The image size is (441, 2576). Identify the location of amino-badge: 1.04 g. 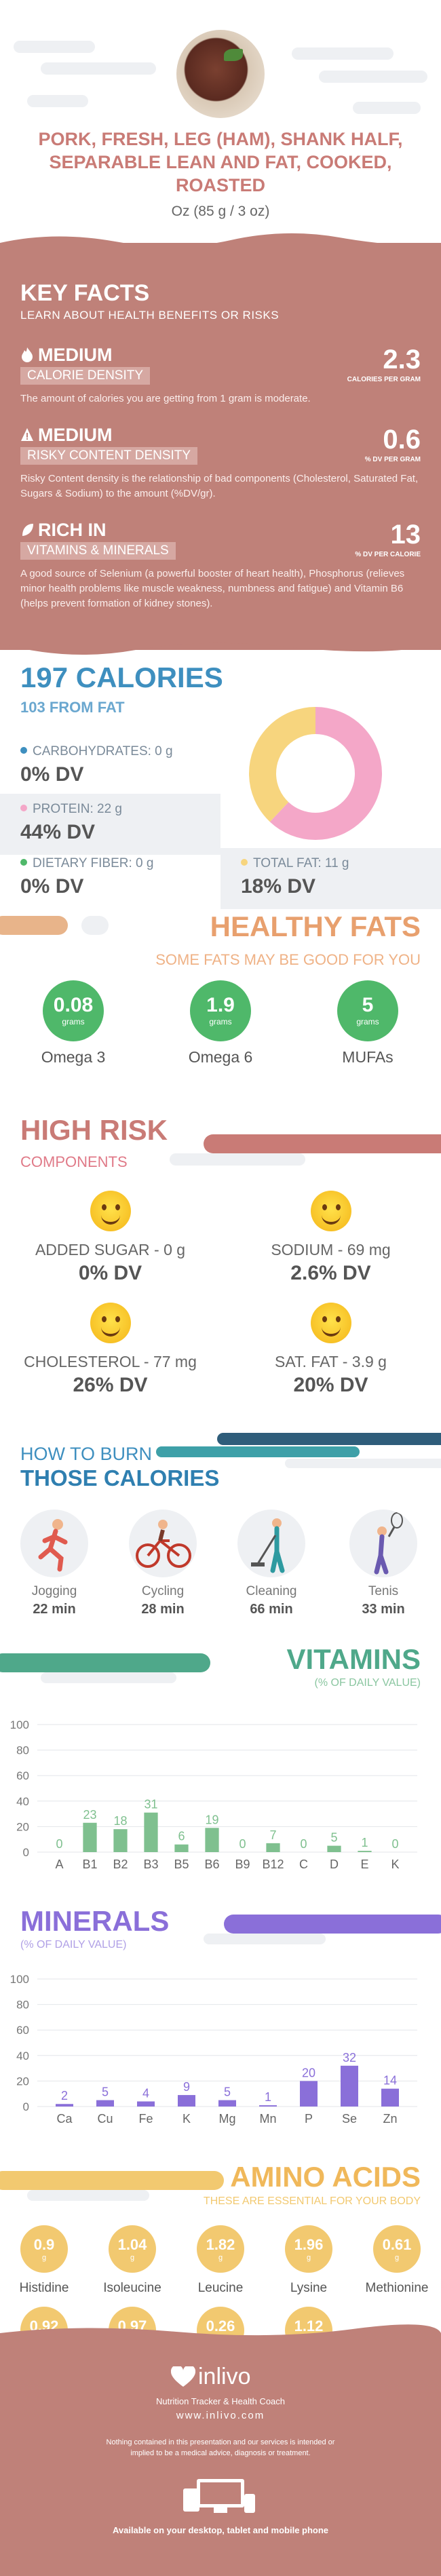
(132, 2249).